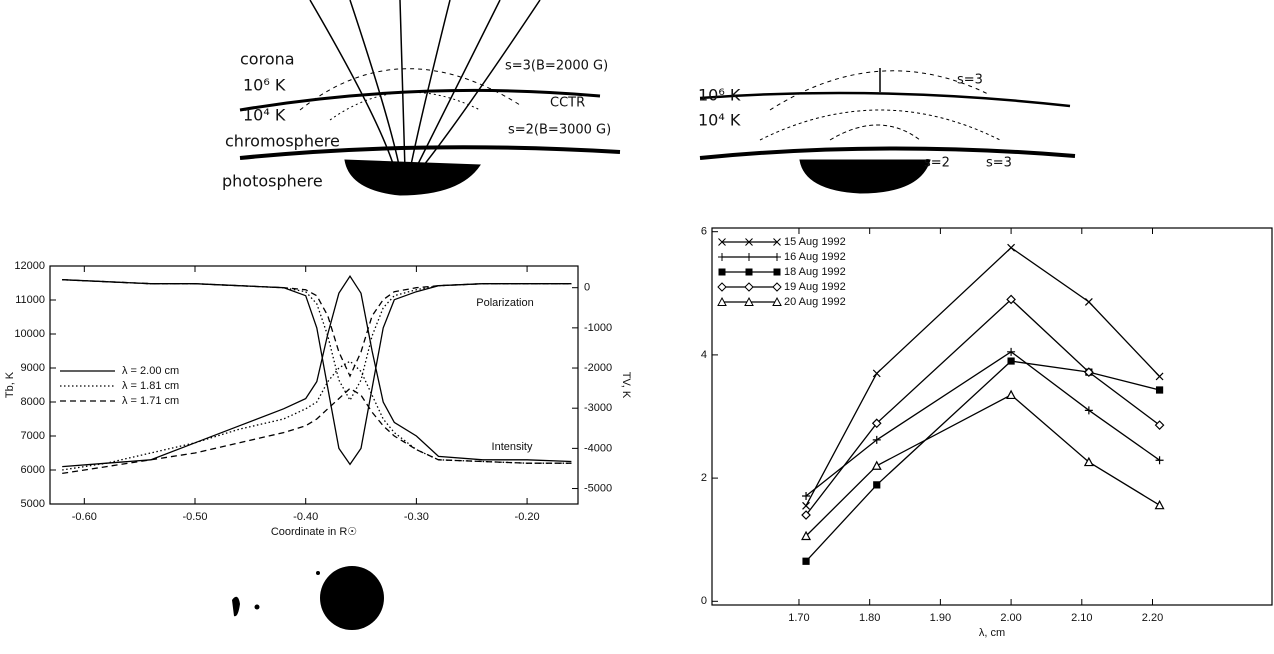  I want to click on x-tick-label: 1.90, so click(940, 618).